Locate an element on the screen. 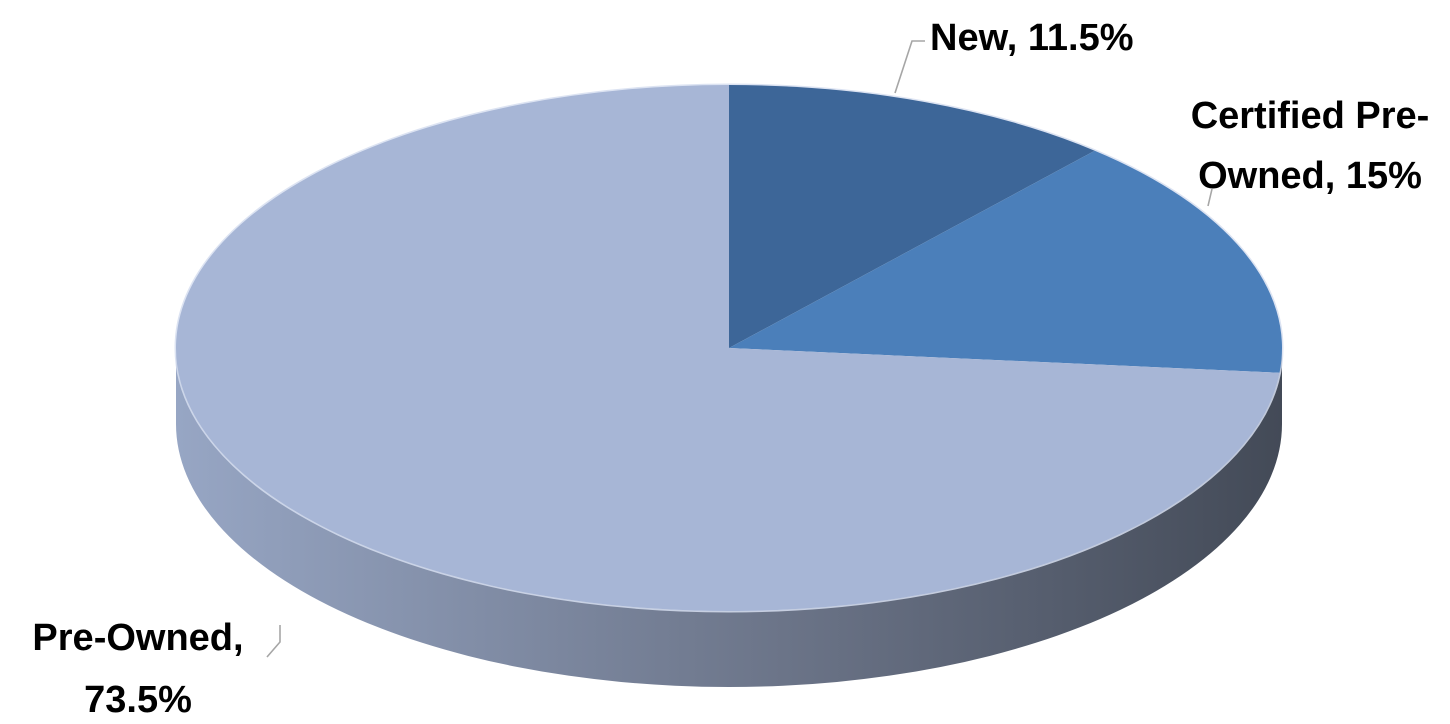 This screenshot has height=724, width=1450. pie-slice-certified-pre-owned is located at coordinates (1005, 261).